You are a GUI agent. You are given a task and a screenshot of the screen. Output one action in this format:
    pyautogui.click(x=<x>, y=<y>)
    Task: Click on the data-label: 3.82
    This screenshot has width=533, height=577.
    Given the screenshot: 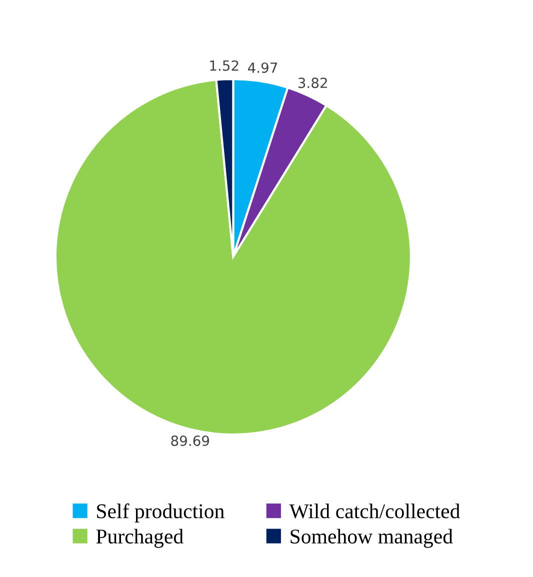 What is the action you would take?
    pyautogui.click(x=312, y=83)
    